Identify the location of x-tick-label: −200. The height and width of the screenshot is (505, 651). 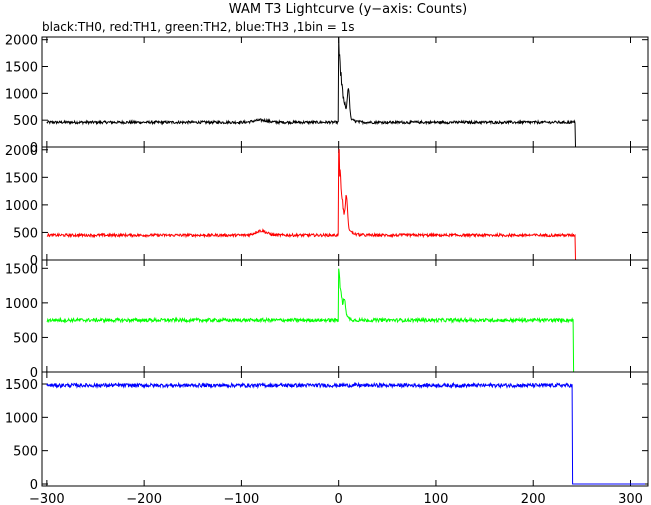
(144, 498).